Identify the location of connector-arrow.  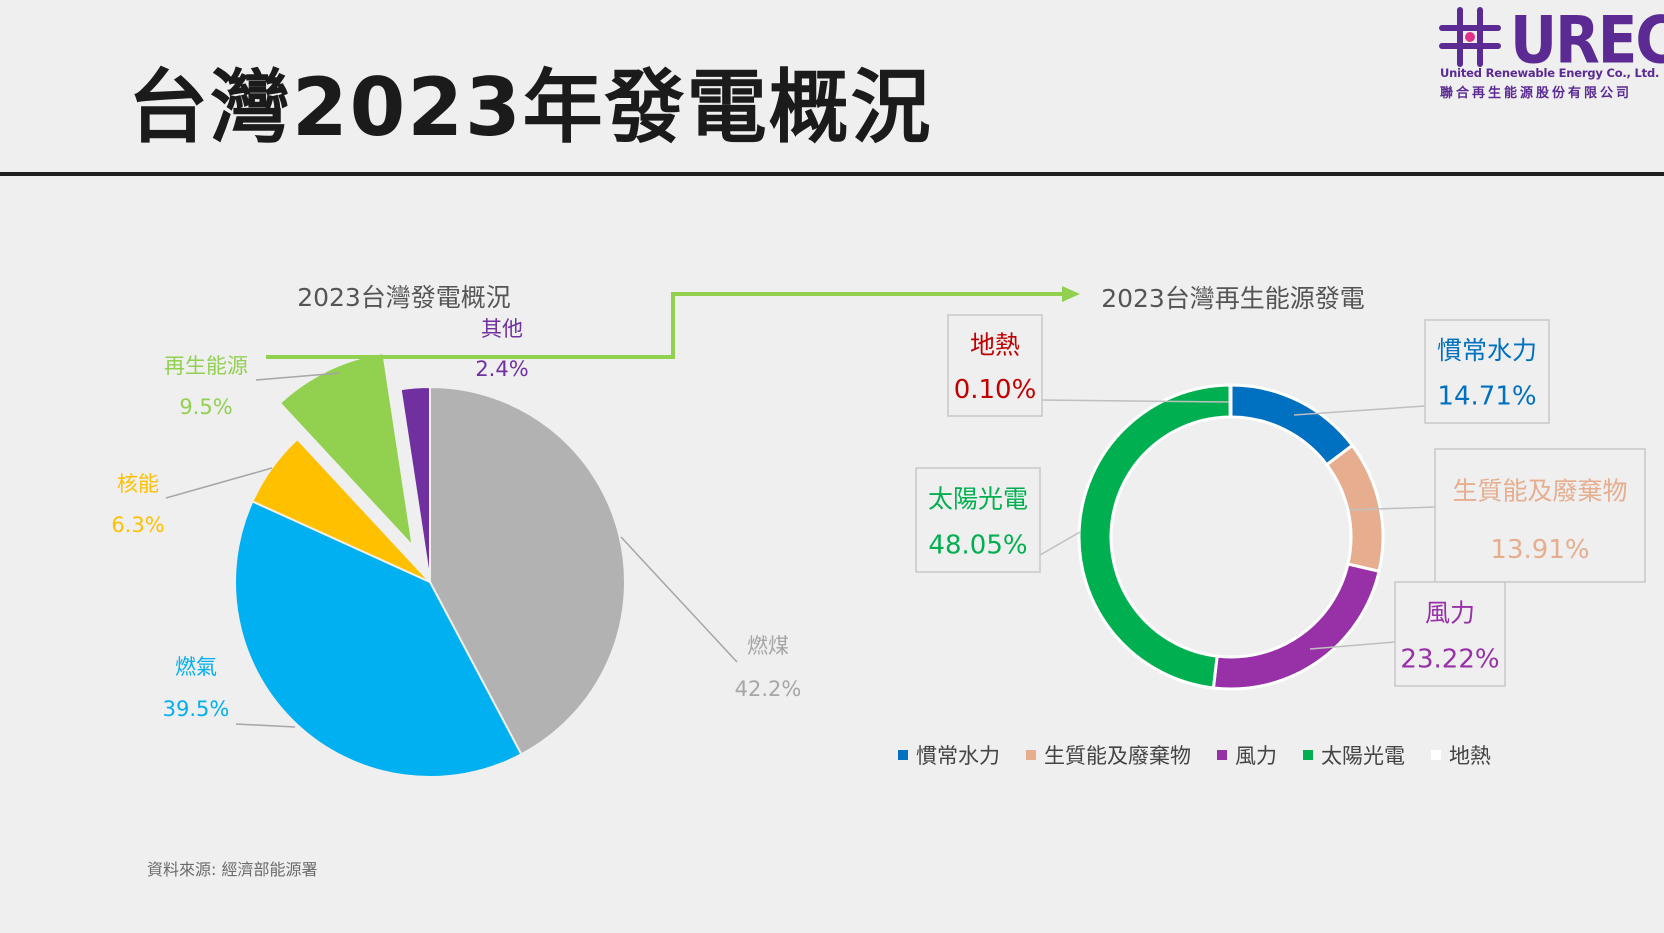
(664, 325).